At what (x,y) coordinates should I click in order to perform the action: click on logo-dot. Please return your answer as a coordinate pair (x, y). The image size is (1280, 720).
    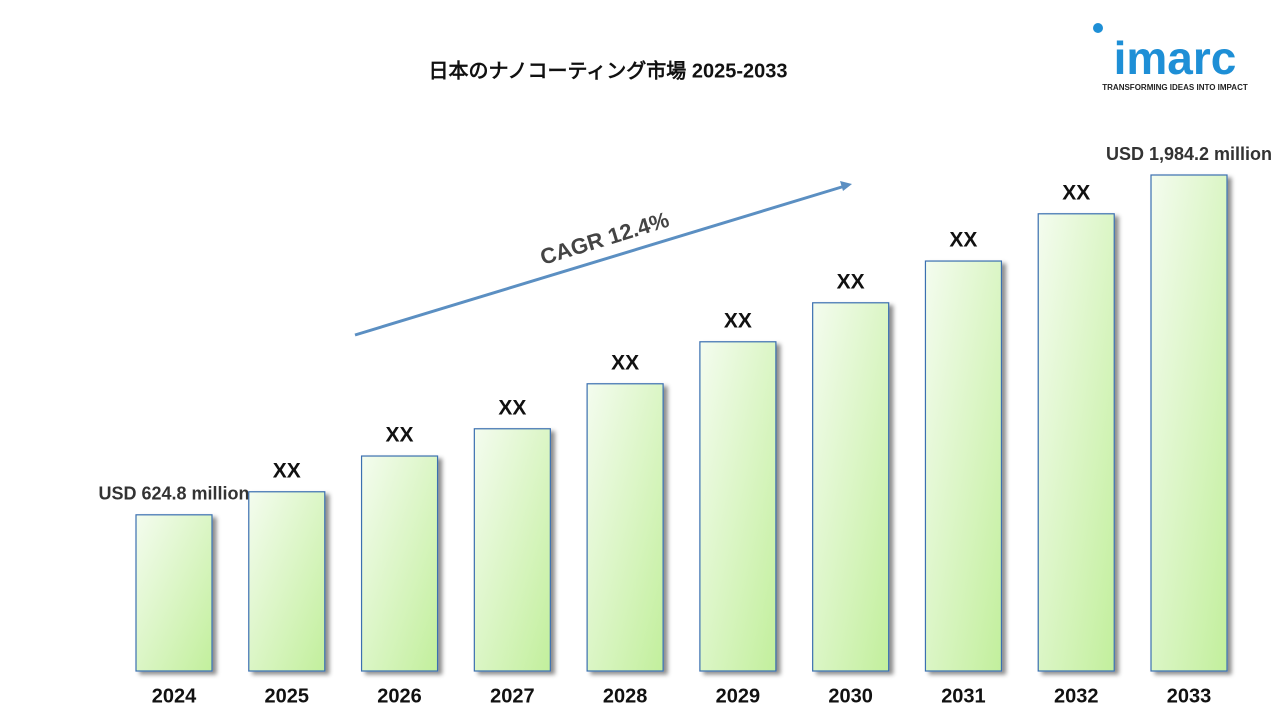
    Looking at the image, I should click on (1098, 28).